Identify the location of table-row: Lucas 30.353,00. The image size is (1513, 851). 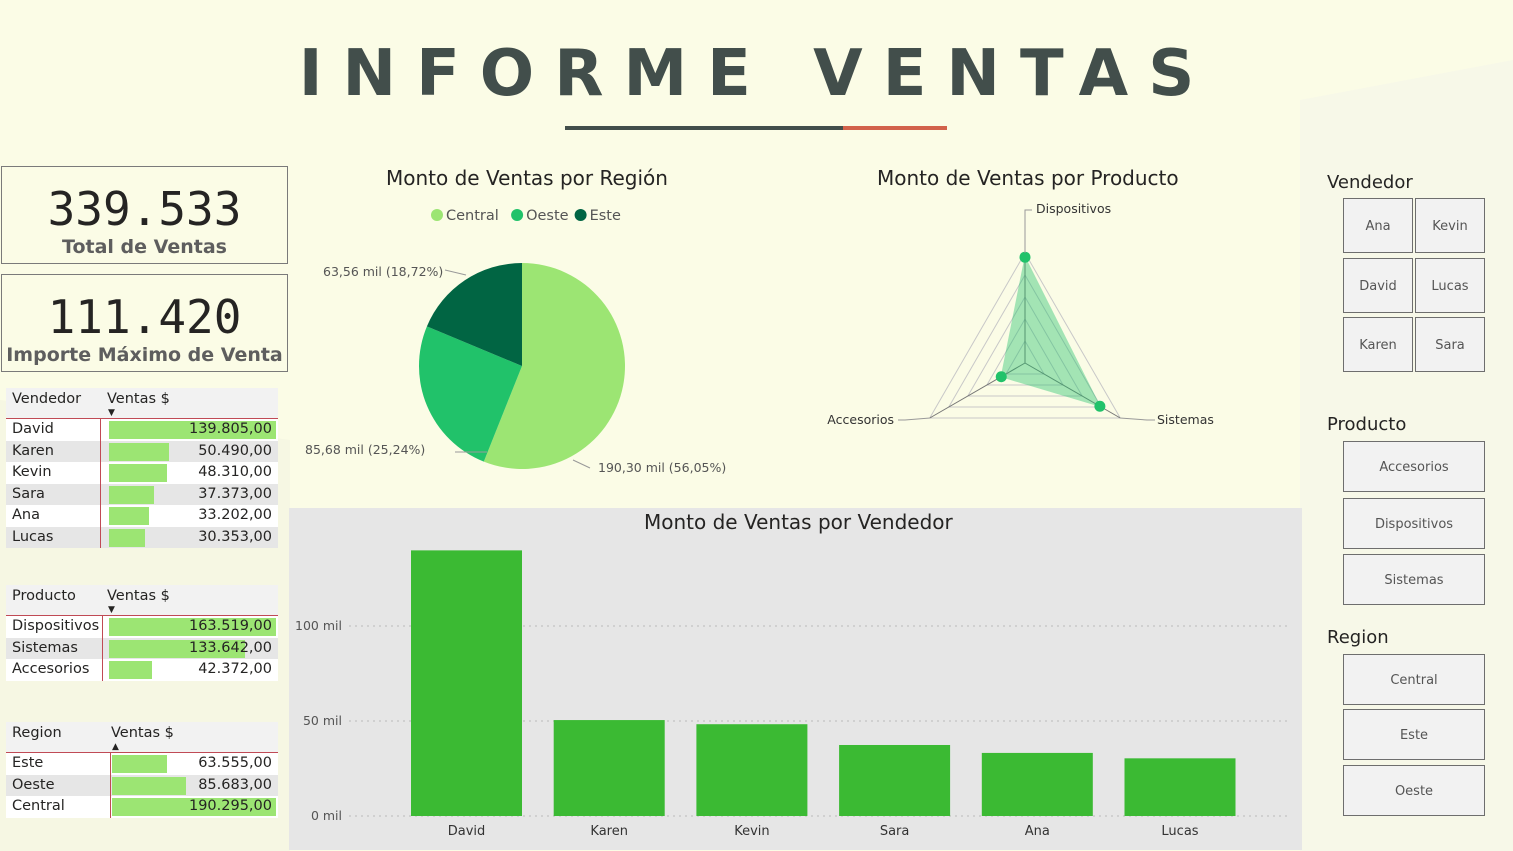
(142, 537).